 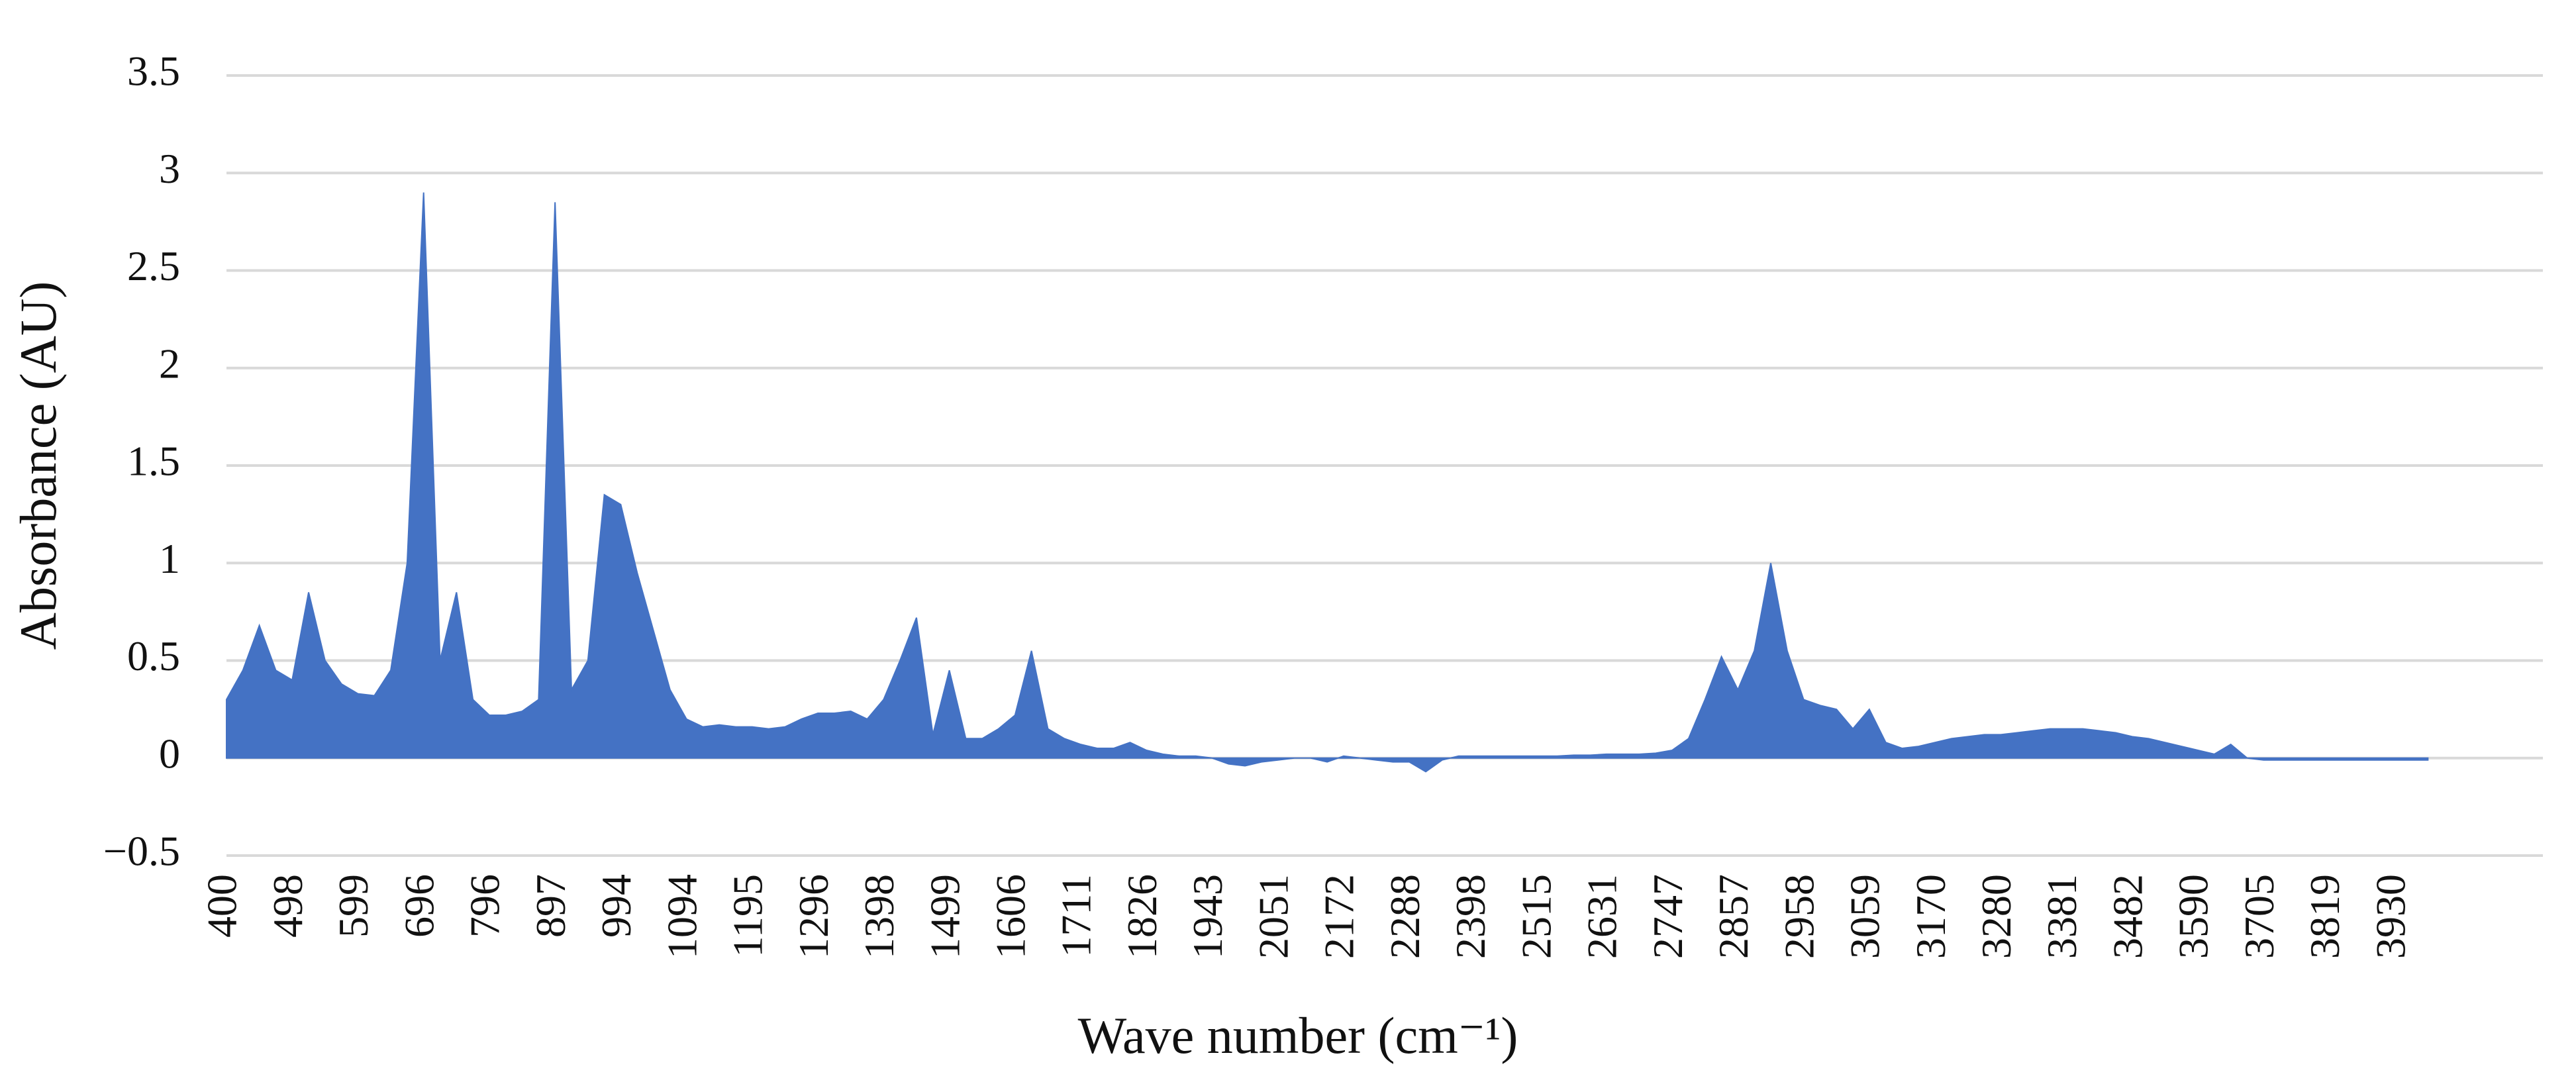 I want to click on x-tick-label: 1195, so click(x=747, y=916).